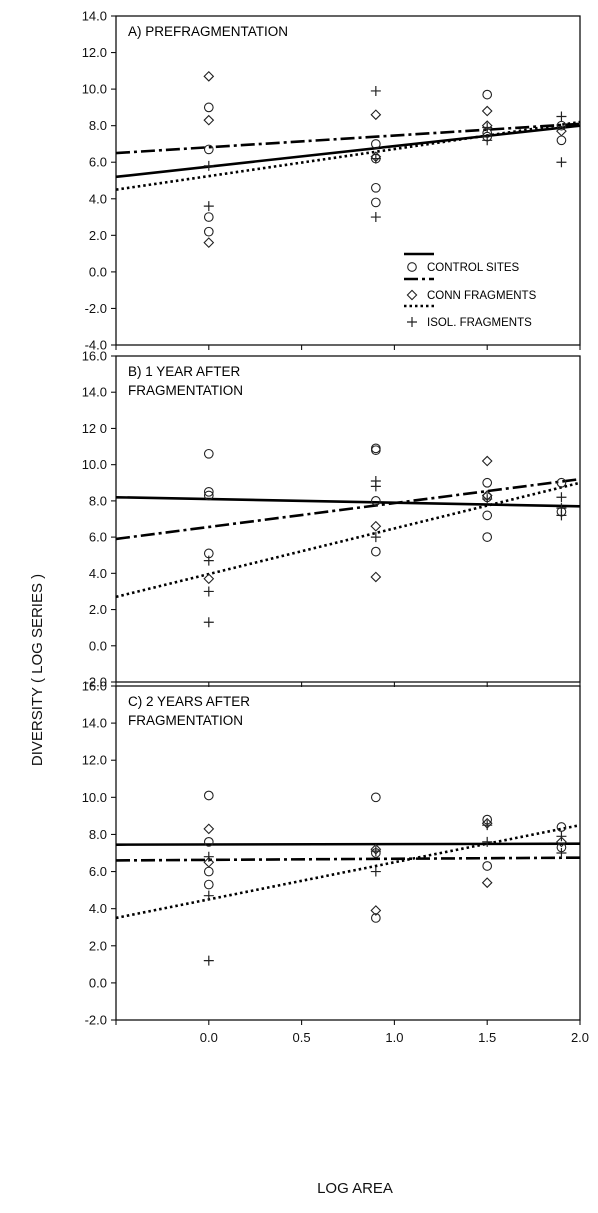 Image resolution: width=598 pixels, height=1213 pixels. What do you see at coordinates (209, 1037) in the screenshot?
I see `x-tick-label: 0.0` at bounding box center [209, 1037].